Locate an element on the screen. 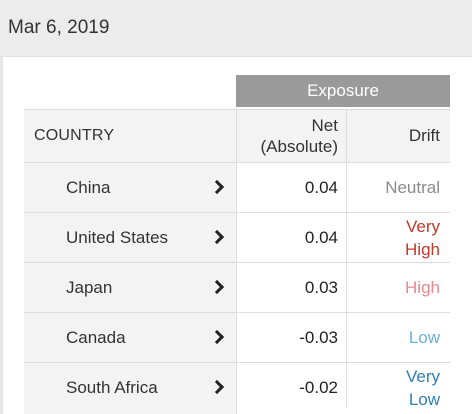 The image size is (472, 414). exposure-group-label: Exposure is located at coordinates (343, 90).